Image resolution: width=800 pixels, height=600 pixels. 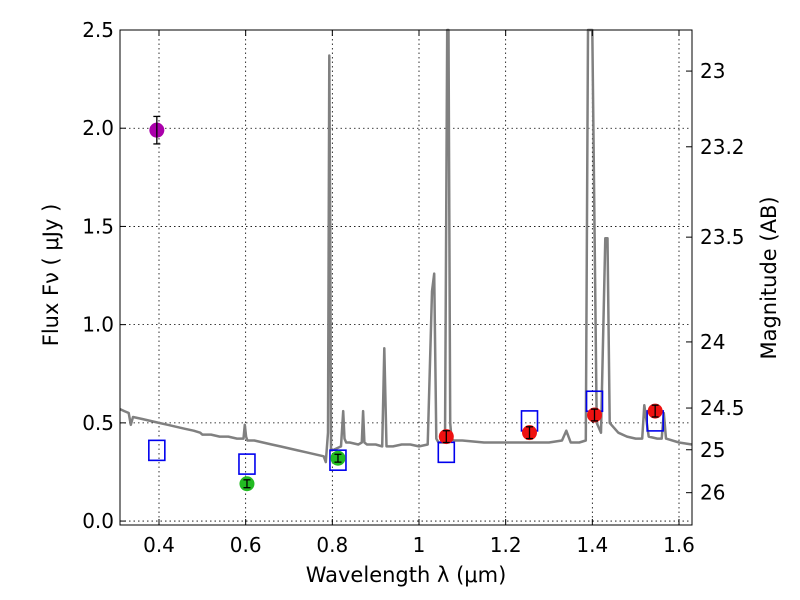 What do you see at coordinates (98, 521) in the screenshot?
I see `y-tick-label: 0.0` at bounding box center [98, 521].